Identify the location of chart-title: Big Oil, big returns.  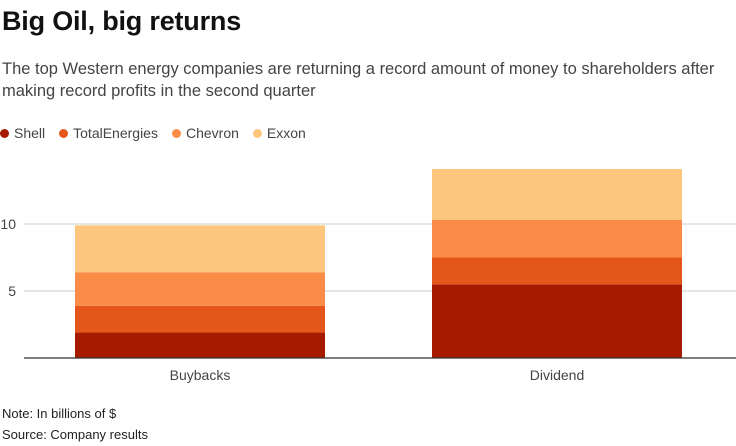
(122, 21).